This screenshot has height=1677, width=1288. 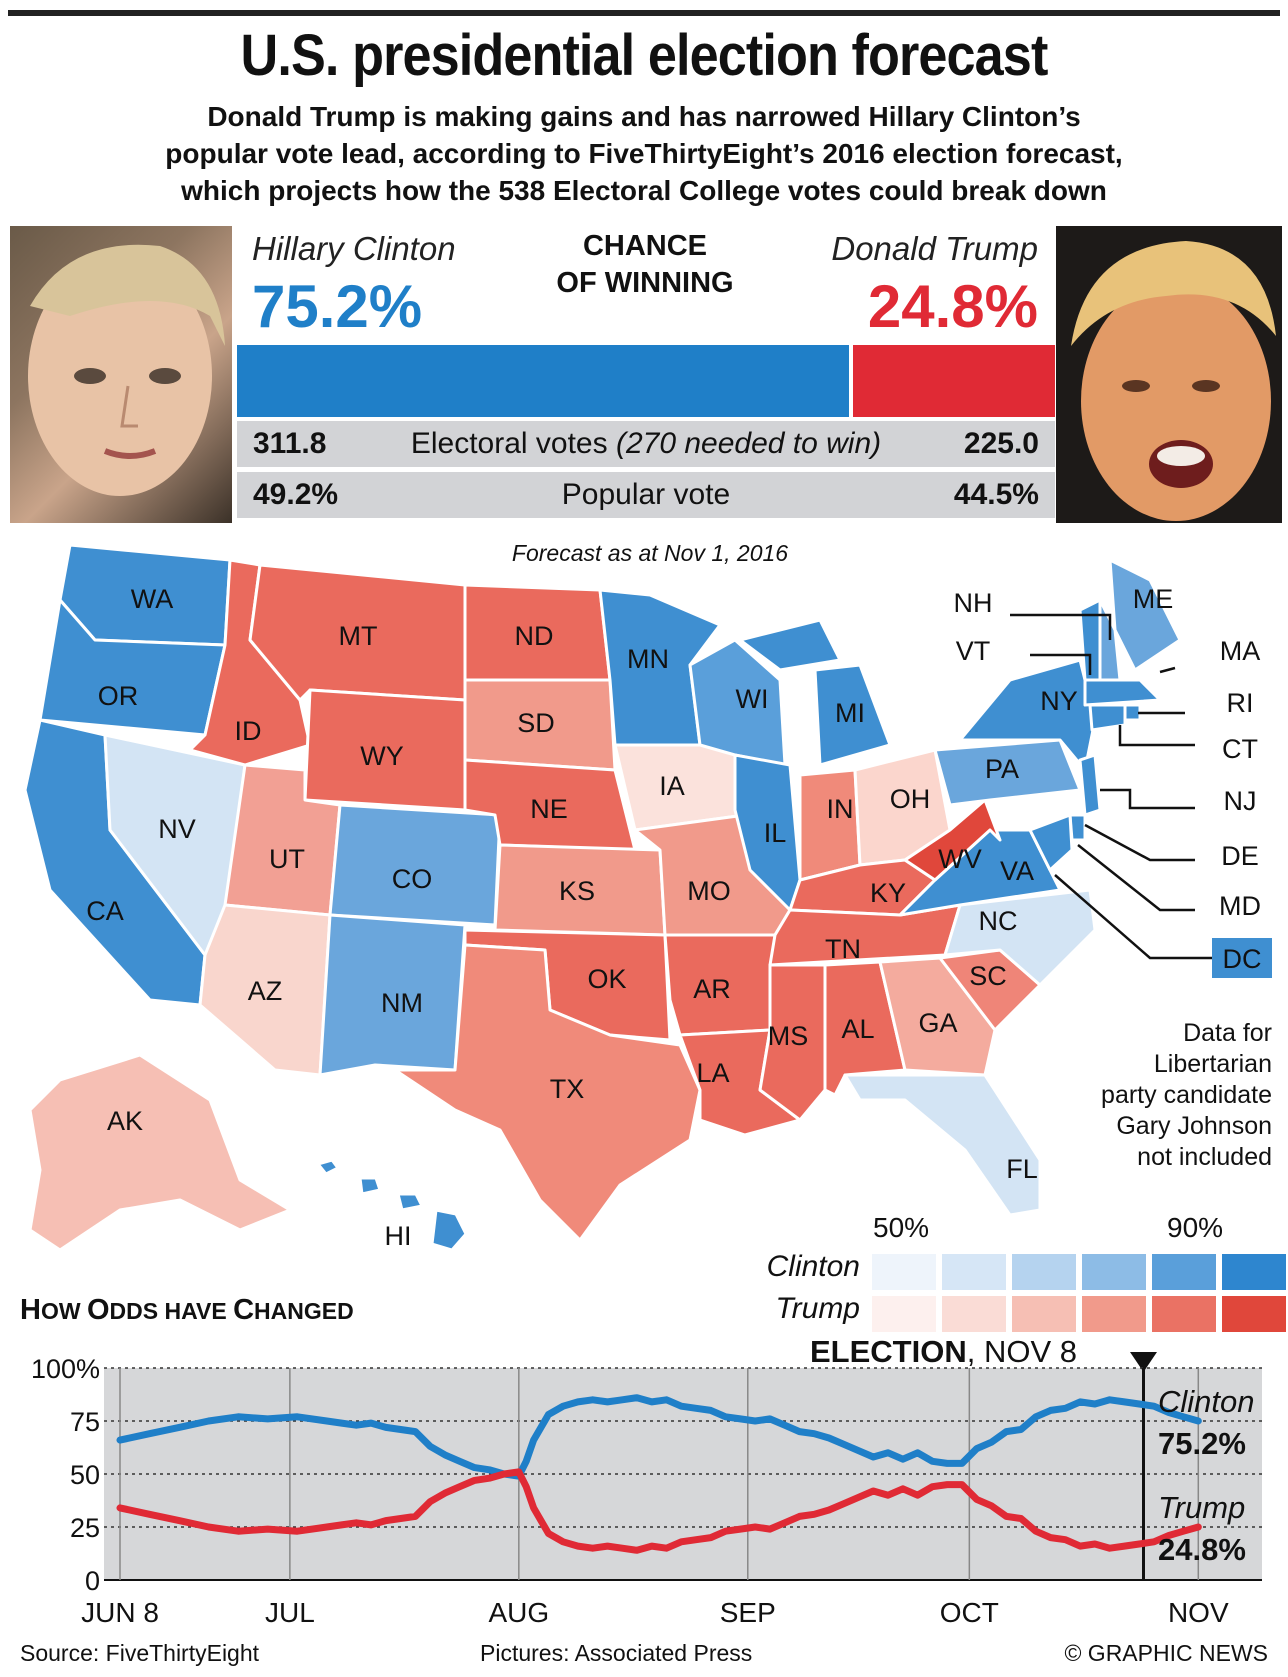 What do you see at coordinates (1079, 1314) in the screenshot?
I see `legend-trump-swatches` at bounding box center [1079, 1314].